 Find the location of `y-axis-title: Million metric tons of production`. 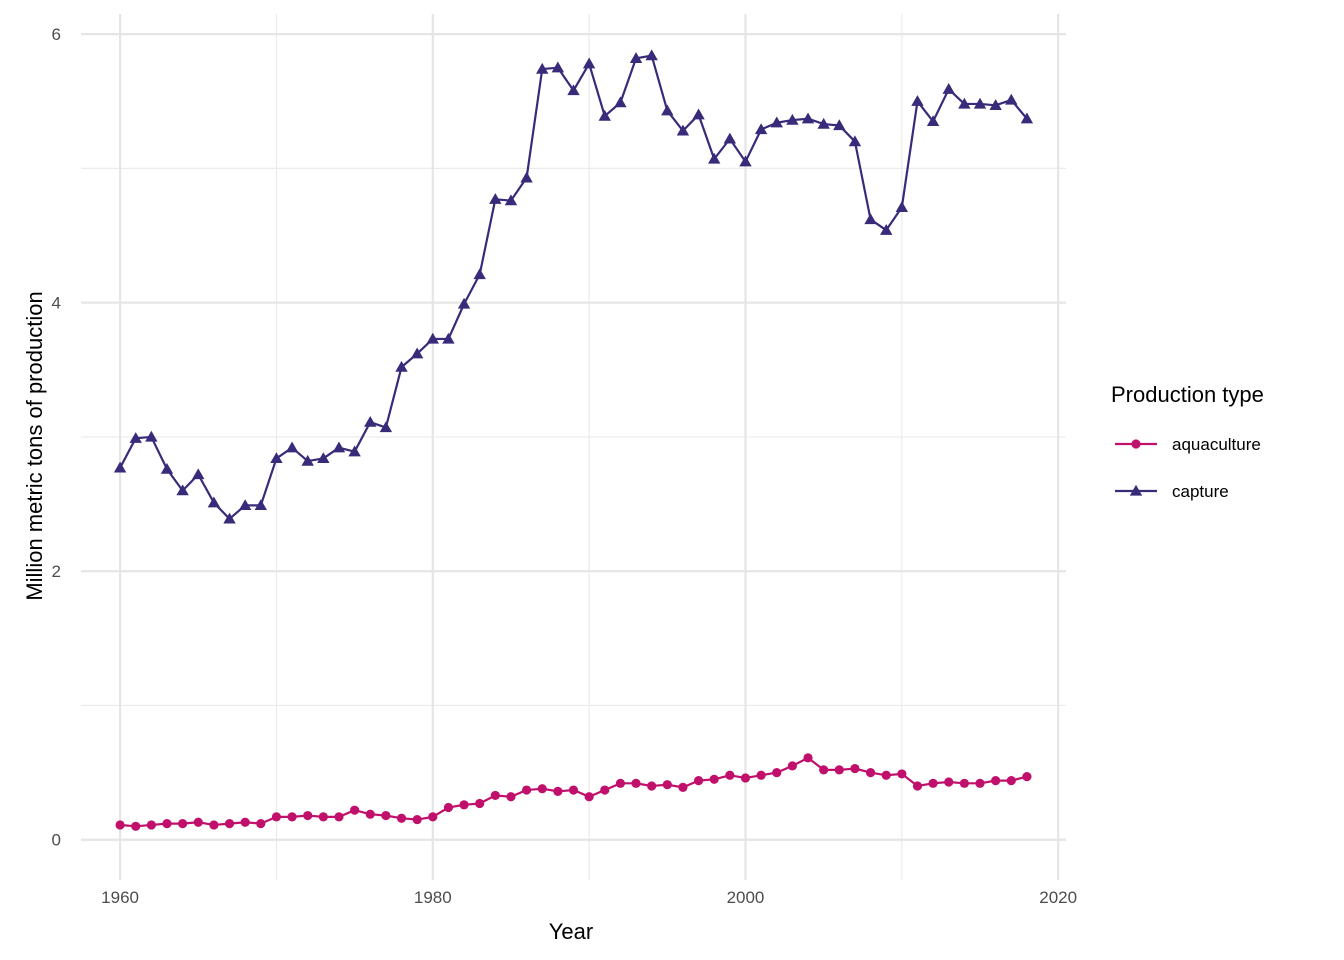

y-axis-title: Million metric tons of production is located at coordinates (34, 445).